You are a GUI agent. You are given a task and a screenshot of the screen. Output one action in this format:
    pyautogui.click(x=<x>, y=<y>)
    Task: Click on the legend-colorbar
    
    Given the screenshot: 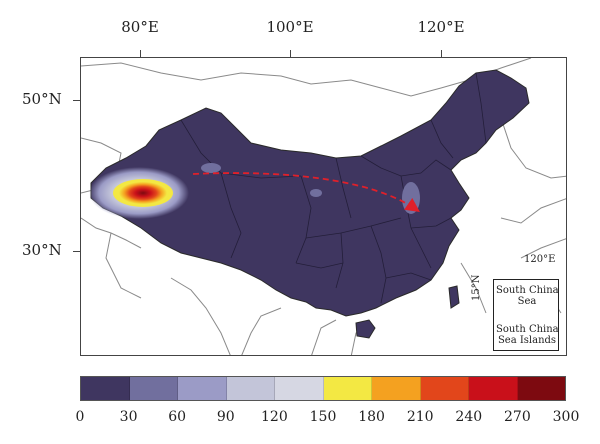 What is the action you would take?
    pyautogui.click(x=323, y=388)
    